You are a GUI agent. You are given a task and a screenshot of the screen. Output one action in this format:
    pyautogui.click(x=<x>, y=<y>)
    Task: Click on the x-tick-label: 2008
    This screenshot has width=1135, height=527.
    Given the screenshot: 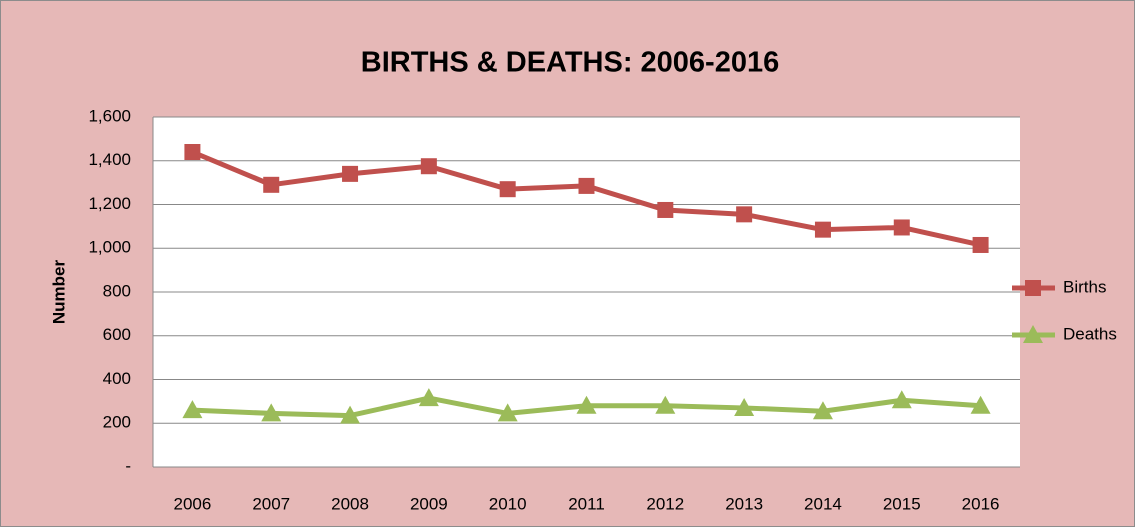 What is the action you would take?
    pyautogui.click(x=350, y=503)
    